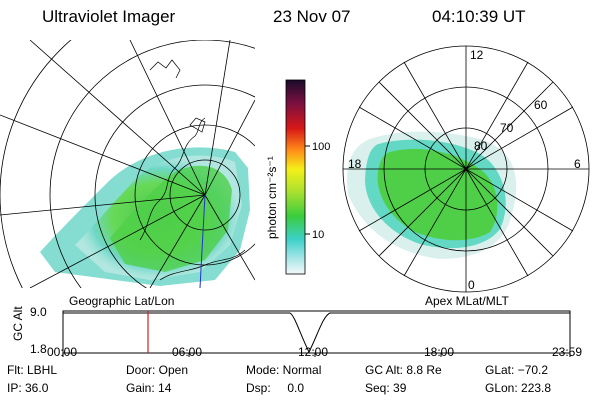  What do you see at coordinates (477, 55) in the screenshot?
I see `mlt-label-12: 12` at bounding box center [477, 55].